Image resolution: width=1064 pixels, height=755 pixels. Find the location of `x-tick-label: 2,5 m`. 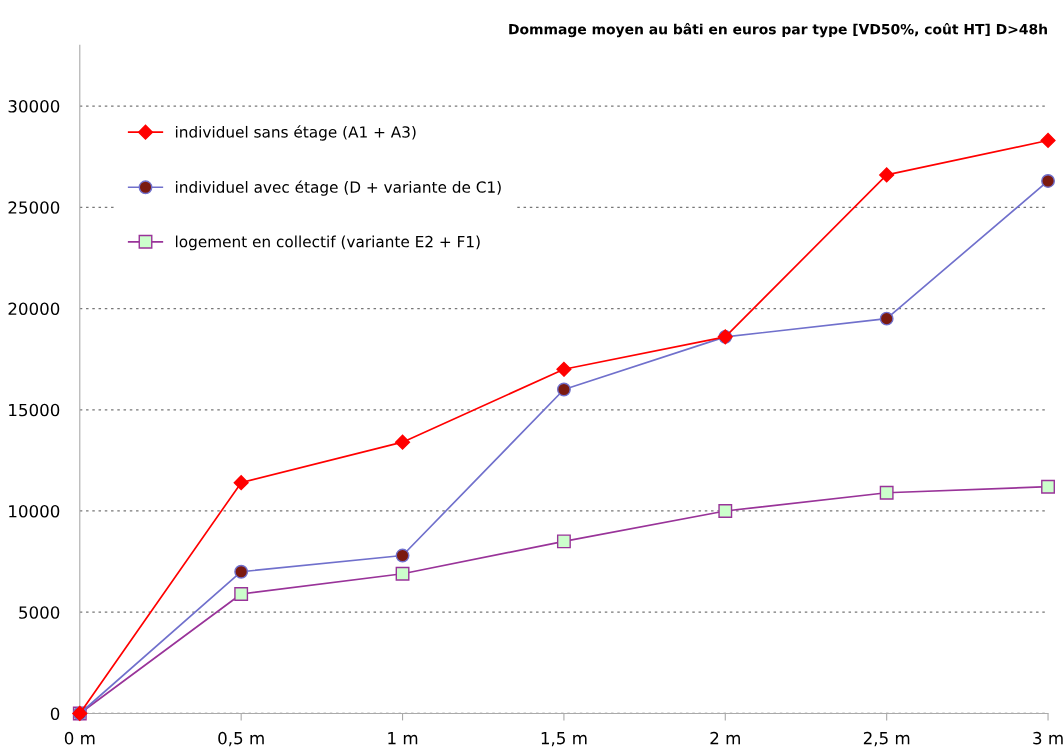

x-tick-label: 2,5 m is located at coordinates (886, 739).